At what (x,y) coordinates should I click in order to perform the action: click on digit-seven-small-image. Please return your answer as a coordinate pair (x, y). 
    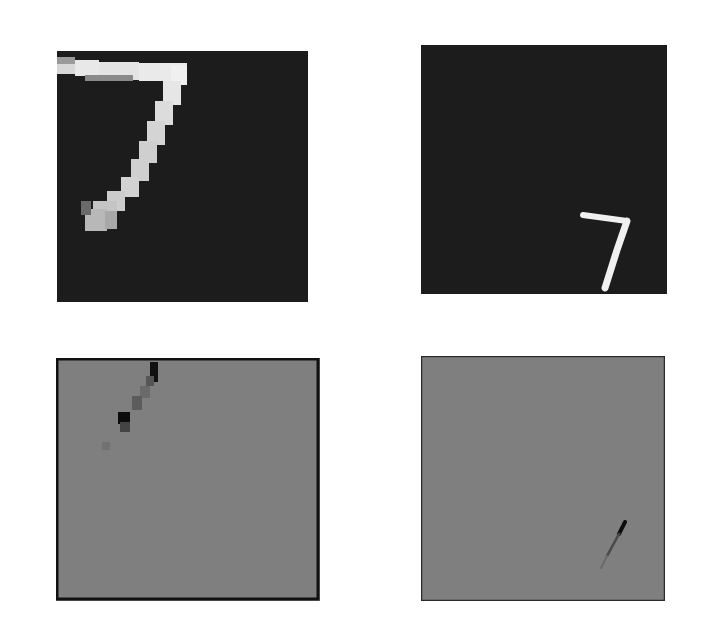
    Looking at the image, I should click on (544, 169).